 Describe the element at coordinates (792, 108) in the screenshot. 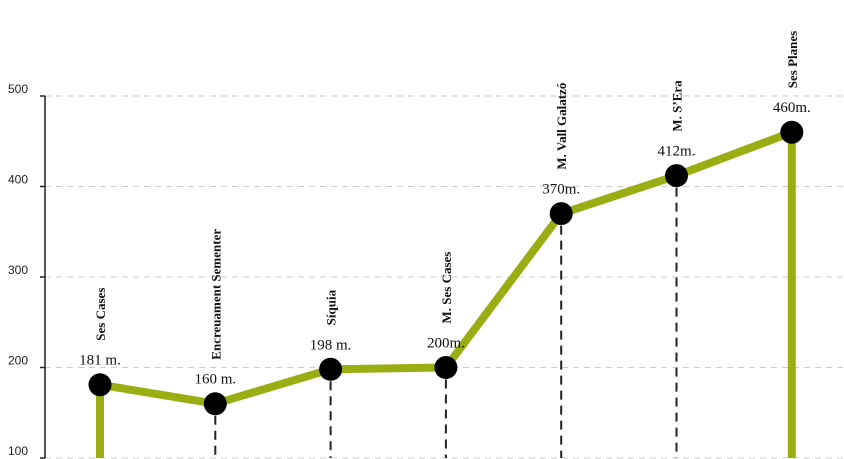

I see `elevation-label: 460m.` at that location.